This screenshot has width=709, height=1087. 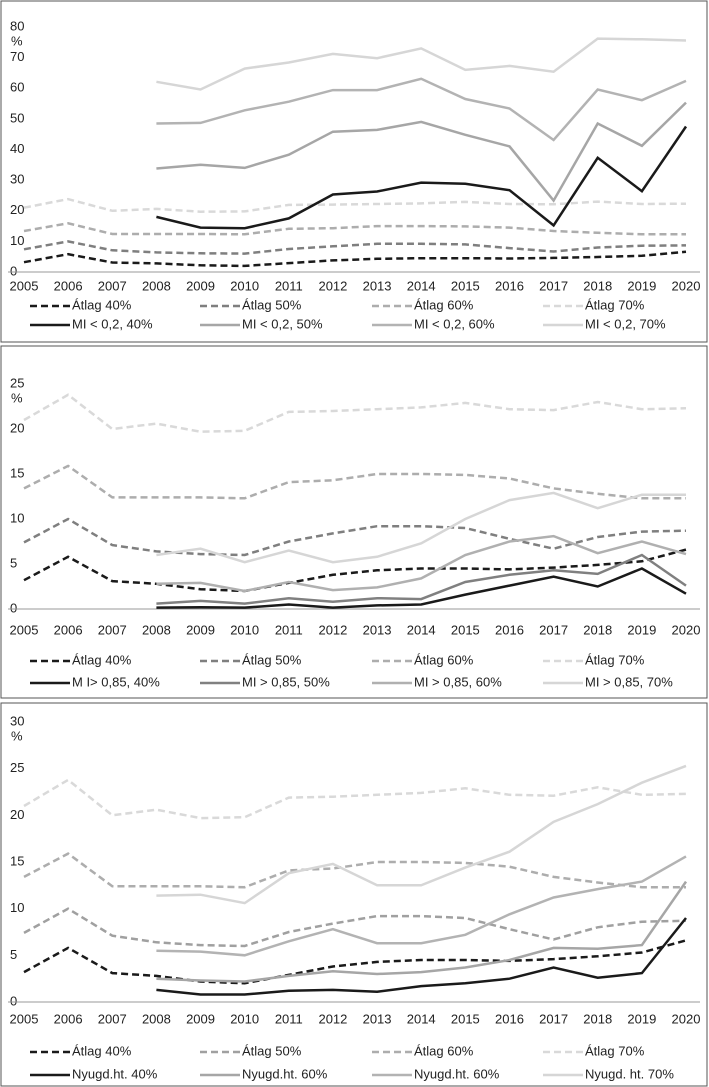 I want to click on x-tick-label: 2018, so click(x=597, y=285).